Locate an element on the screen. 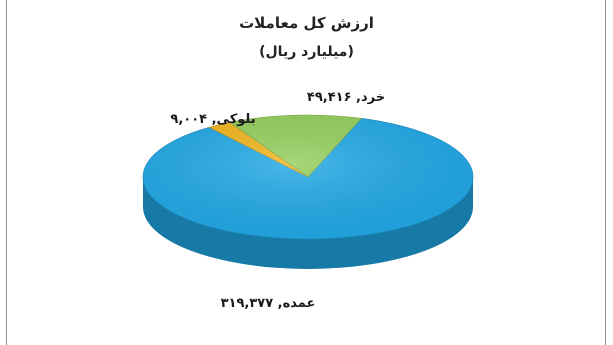 The height and width of the screenshot is (345, 613). slice-label-0: عمده, ۳۱۹,۳۷۷ is located at coordinates (268, 303).